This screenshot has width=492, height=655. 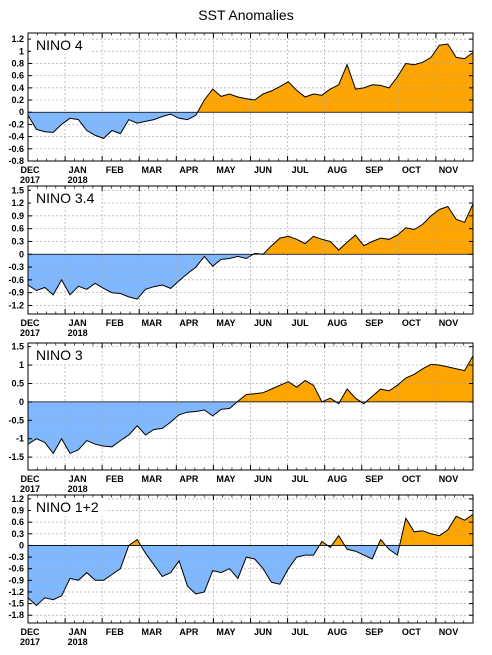 I want to click on y-tick-label: 0.9, so click(x=17, y=216).